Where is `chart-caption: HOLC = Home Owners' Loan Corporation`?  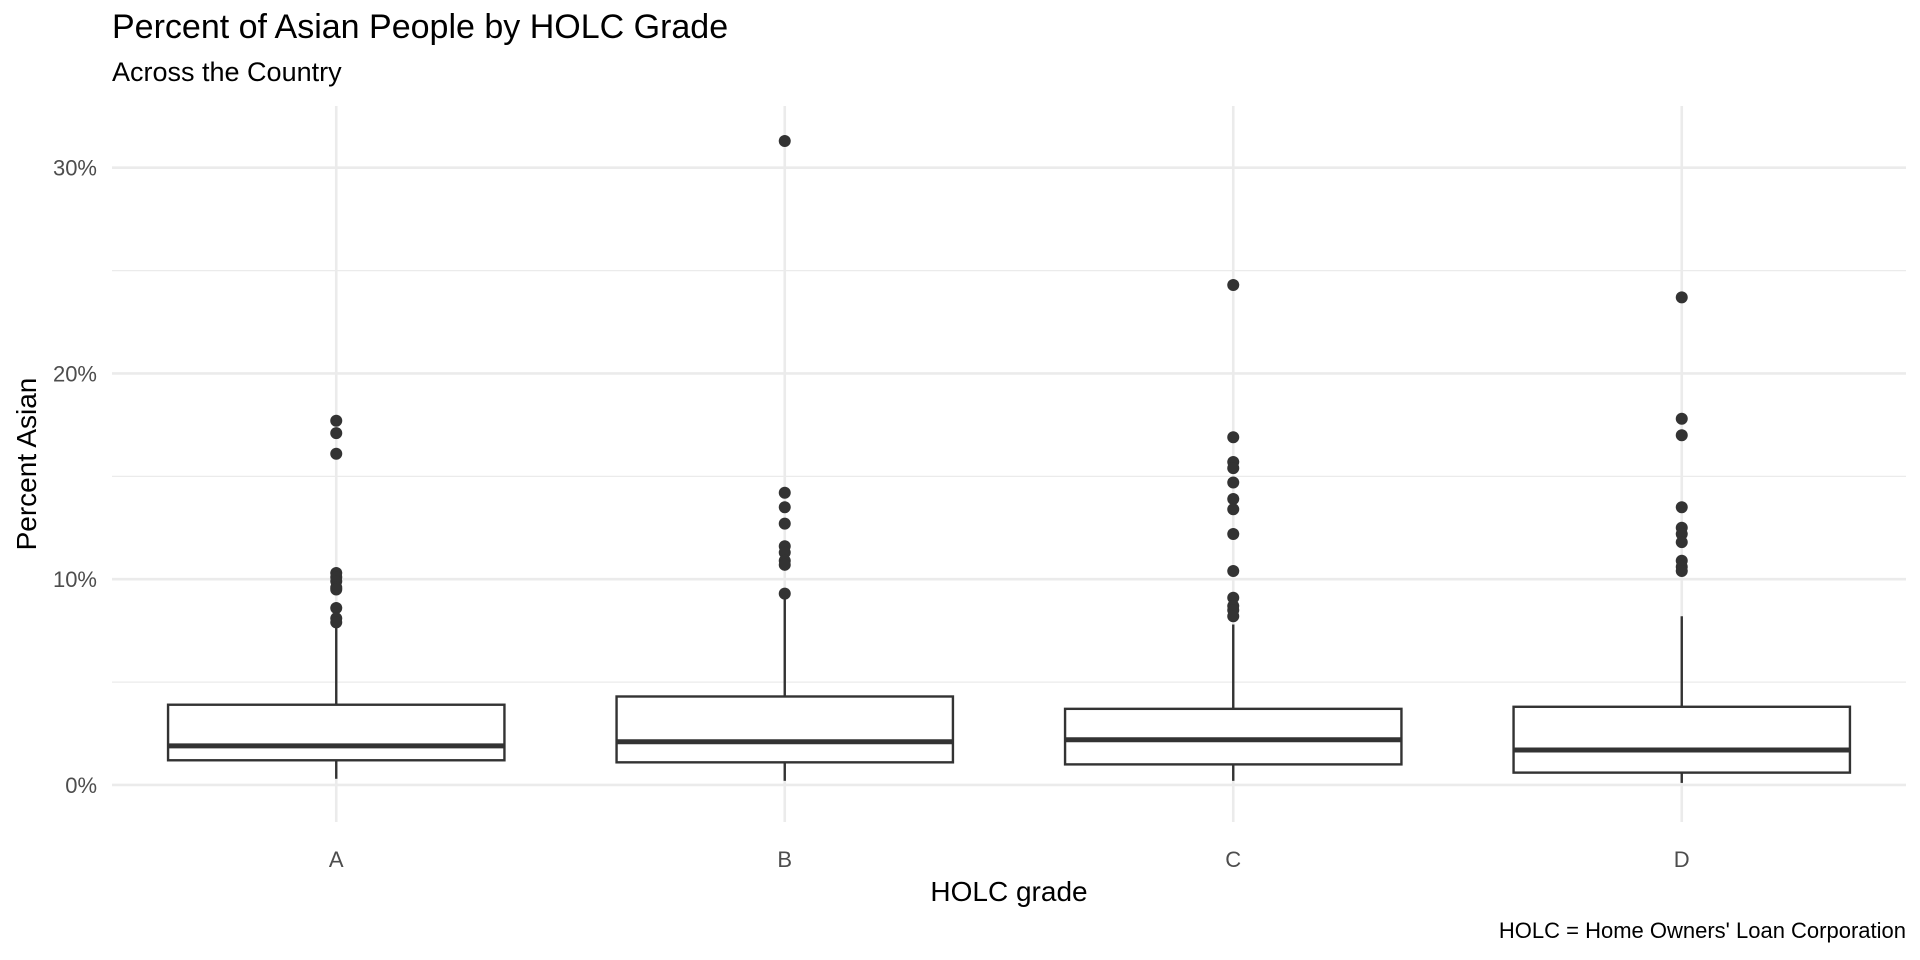
chart-caption: HOLC = Home Owners' Loan Corporation is located at coordinates (1702, 930).